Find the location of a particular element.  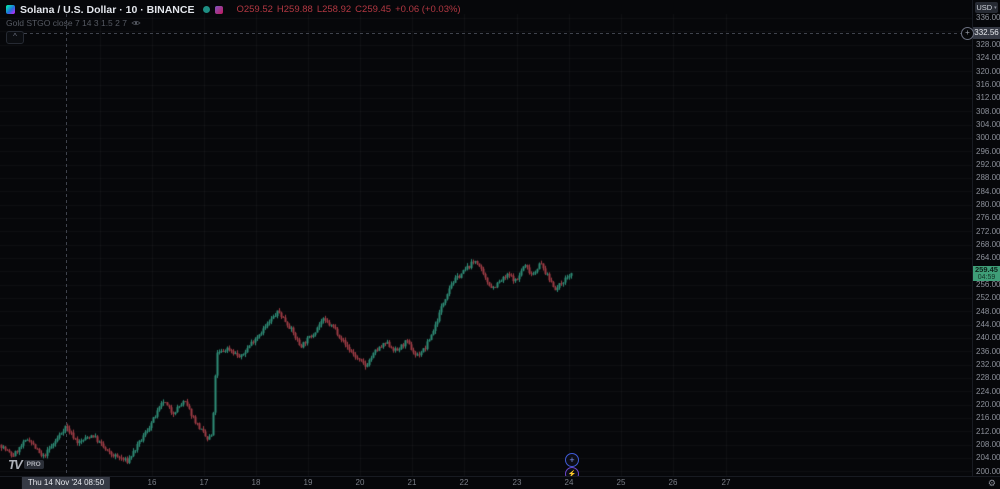

plus-icon: + is located at coordinates (572, 460).